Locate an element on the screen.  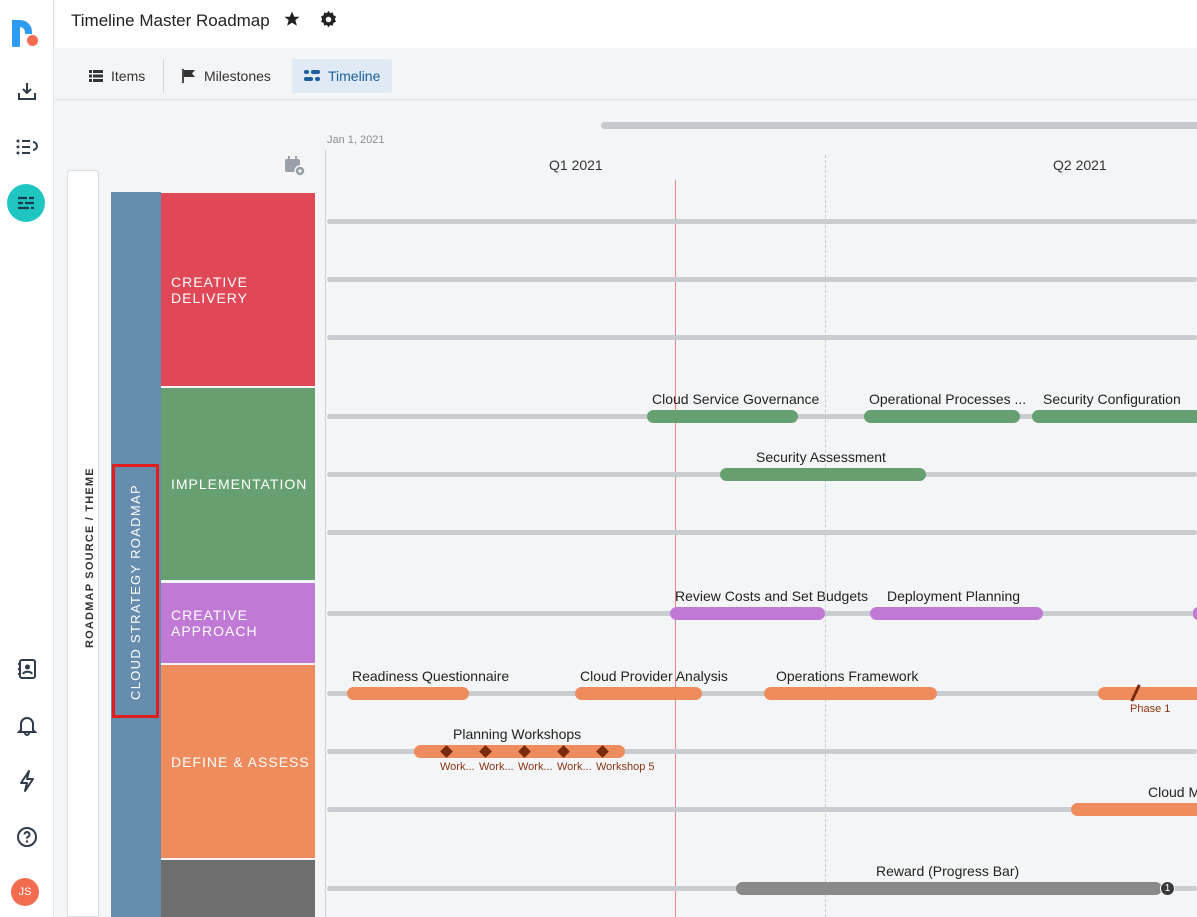
bar-label: Security Configuration is located at coordinates (1112, 399).